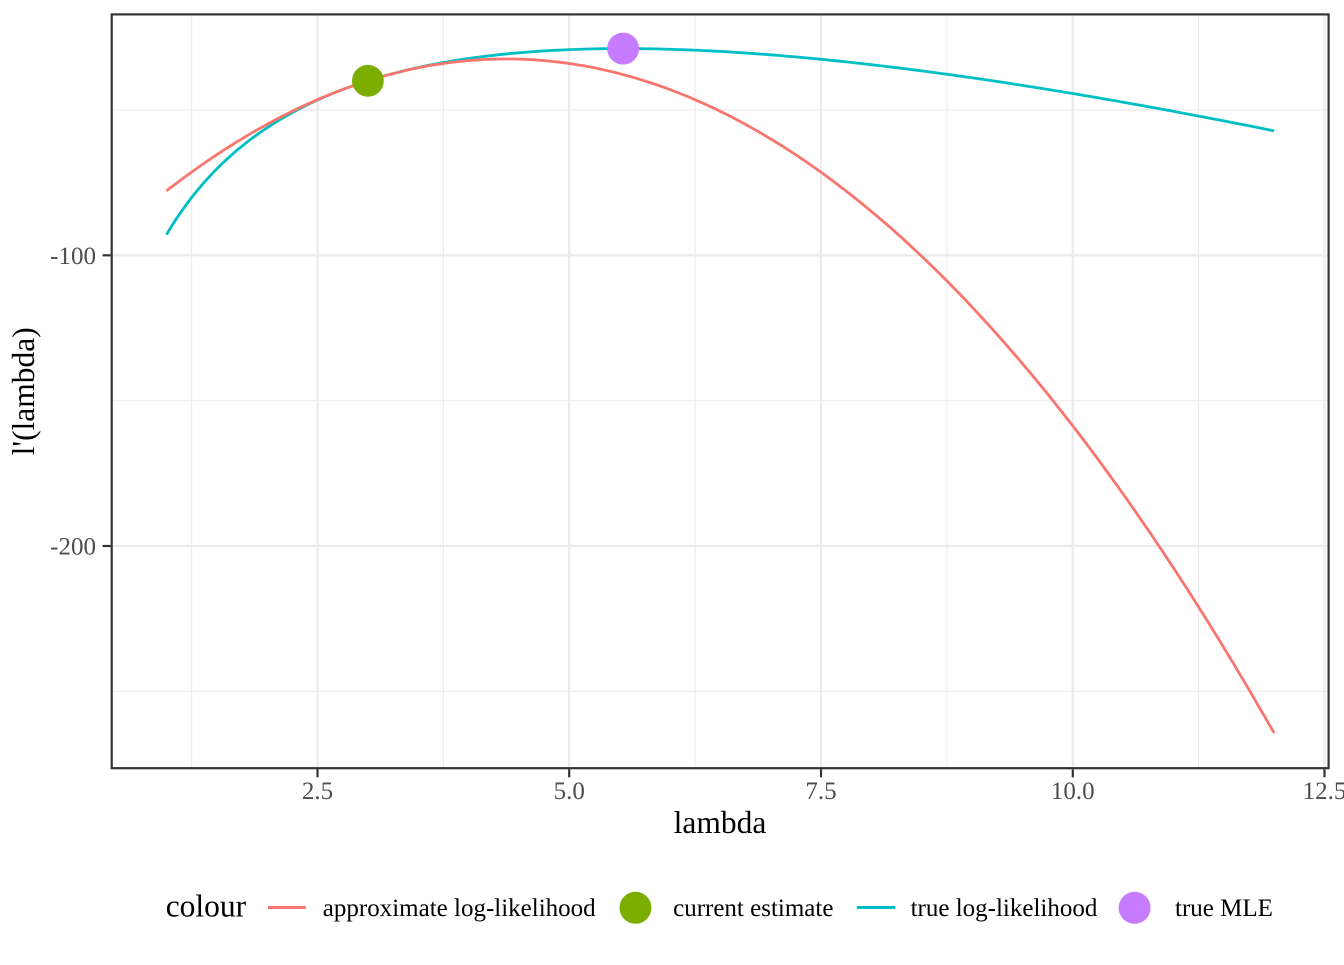 This screenshot has width=1344, height=965. Describe the element at coordinates (1004, 908) in the screenshot. I see `svg-text: true log-likelihood` at that location.